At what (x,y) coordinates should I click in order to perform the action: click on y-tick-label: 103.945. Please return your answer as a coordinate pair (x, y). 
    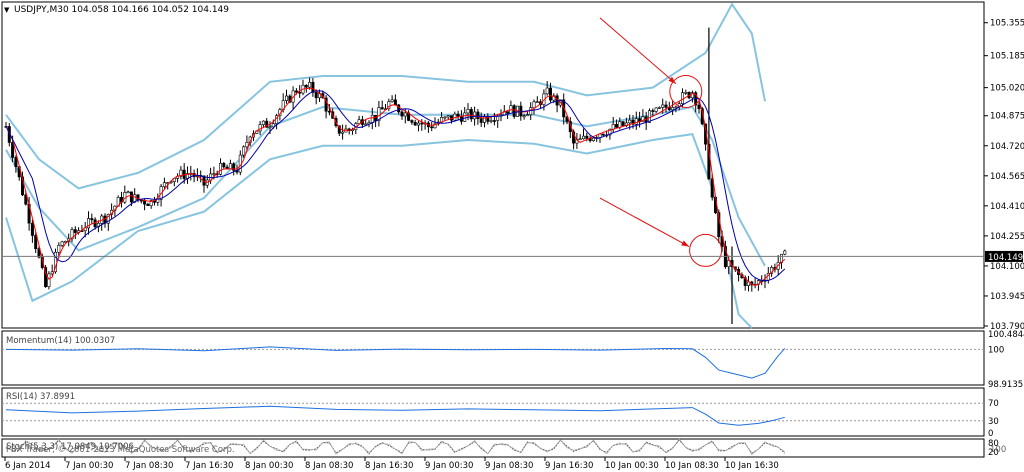
    Looking at the image, I should click on (1007, 297).